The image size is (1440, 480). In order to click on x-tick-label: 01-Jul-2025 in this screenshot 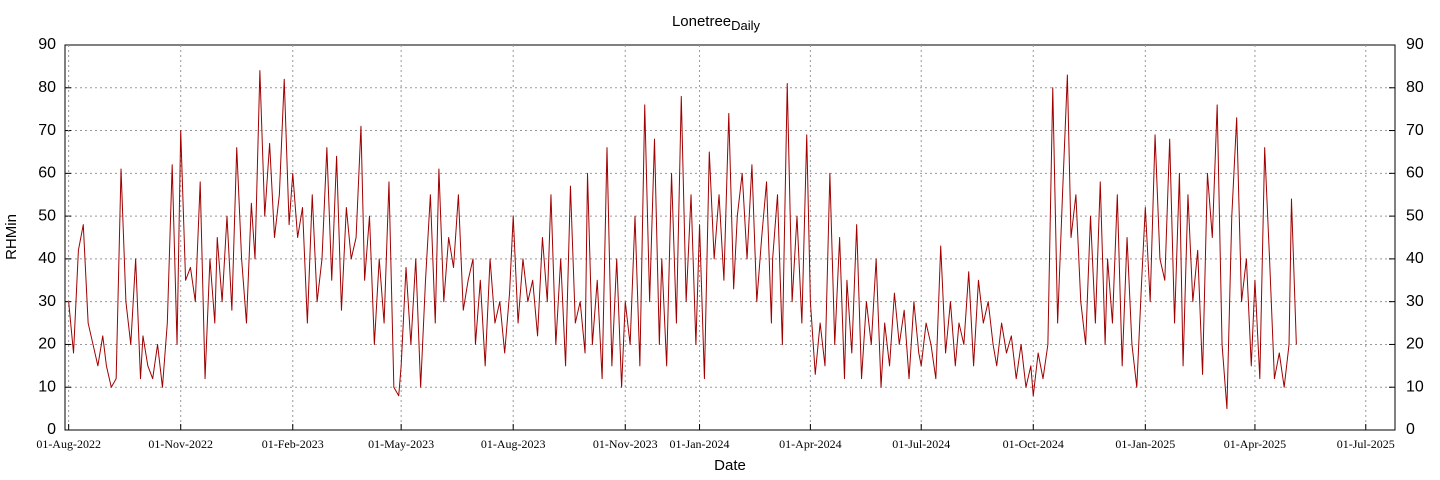, I will do `click(1366, 444)`.